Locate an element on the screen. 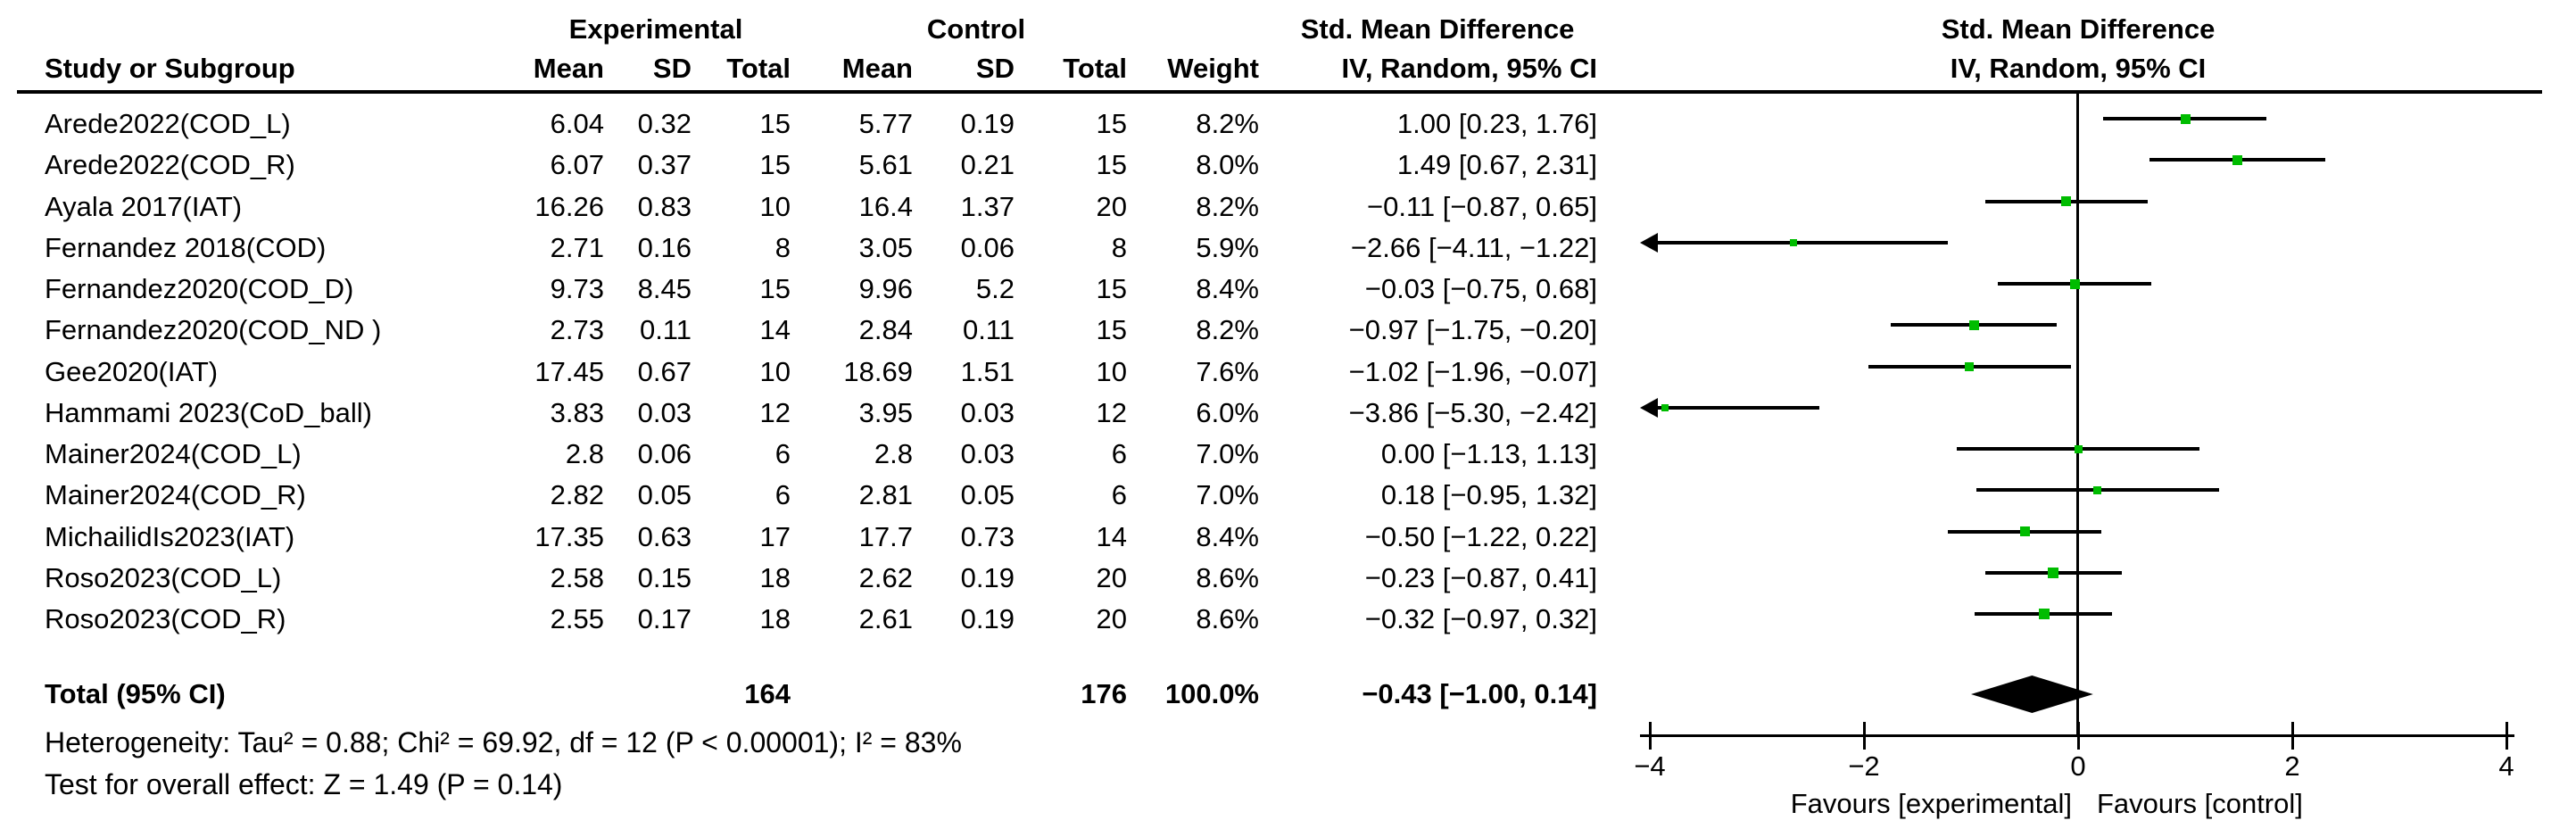 The image size is (2576, 837). cell-ci: 0.18 [−0.95, 1.32] is located at coordinates (1488, 495).